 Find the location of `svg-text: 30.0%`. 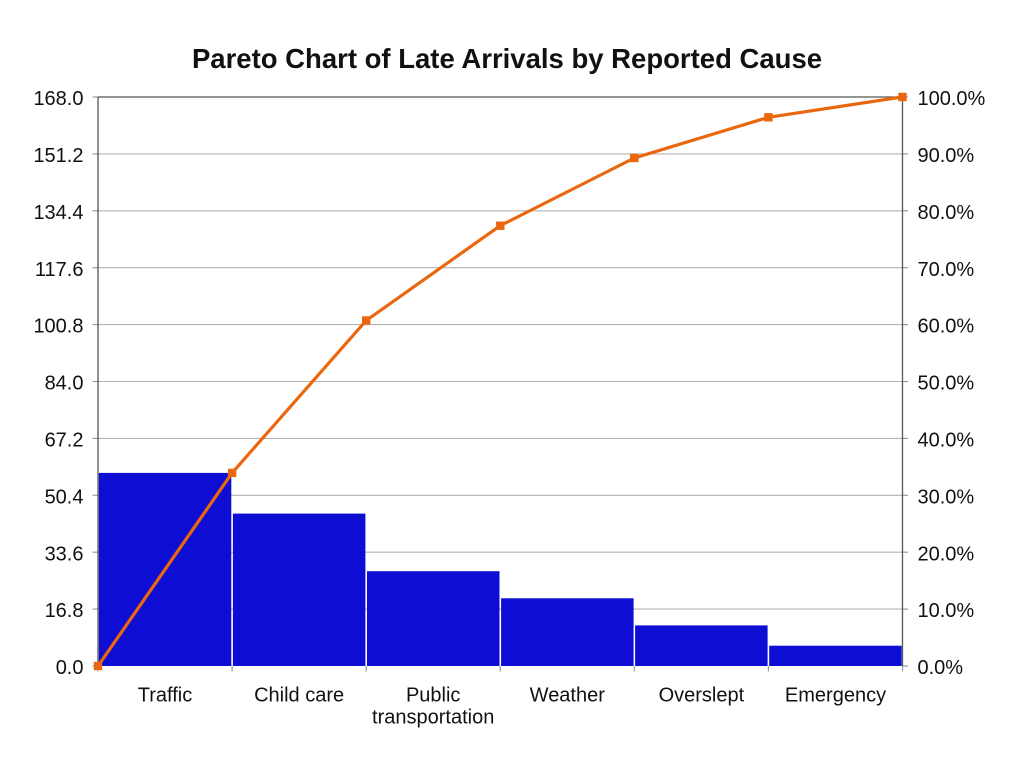

svg-text: 30.0% is located at coordinates (946, 497).